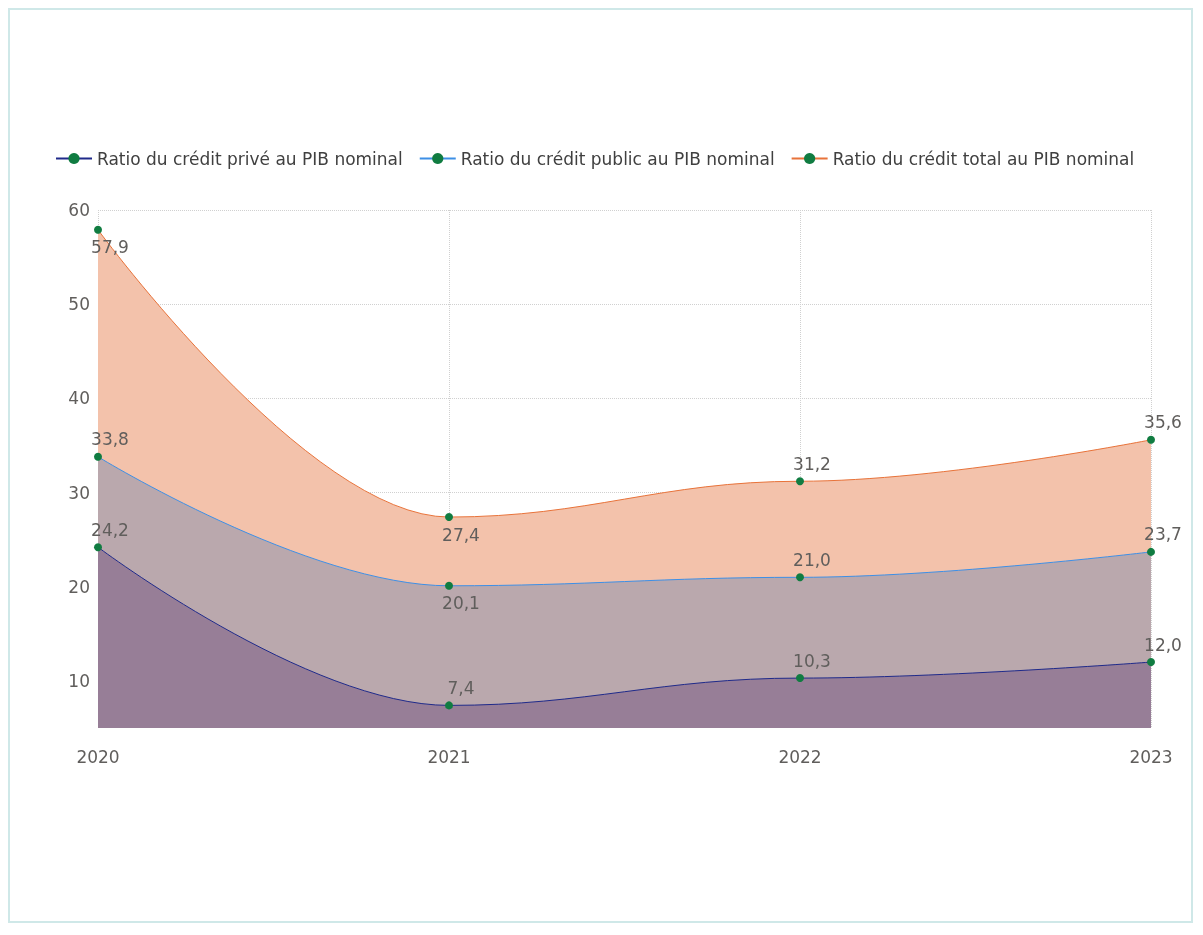  I want to click on data-label: 31,2, so click(812, 463).